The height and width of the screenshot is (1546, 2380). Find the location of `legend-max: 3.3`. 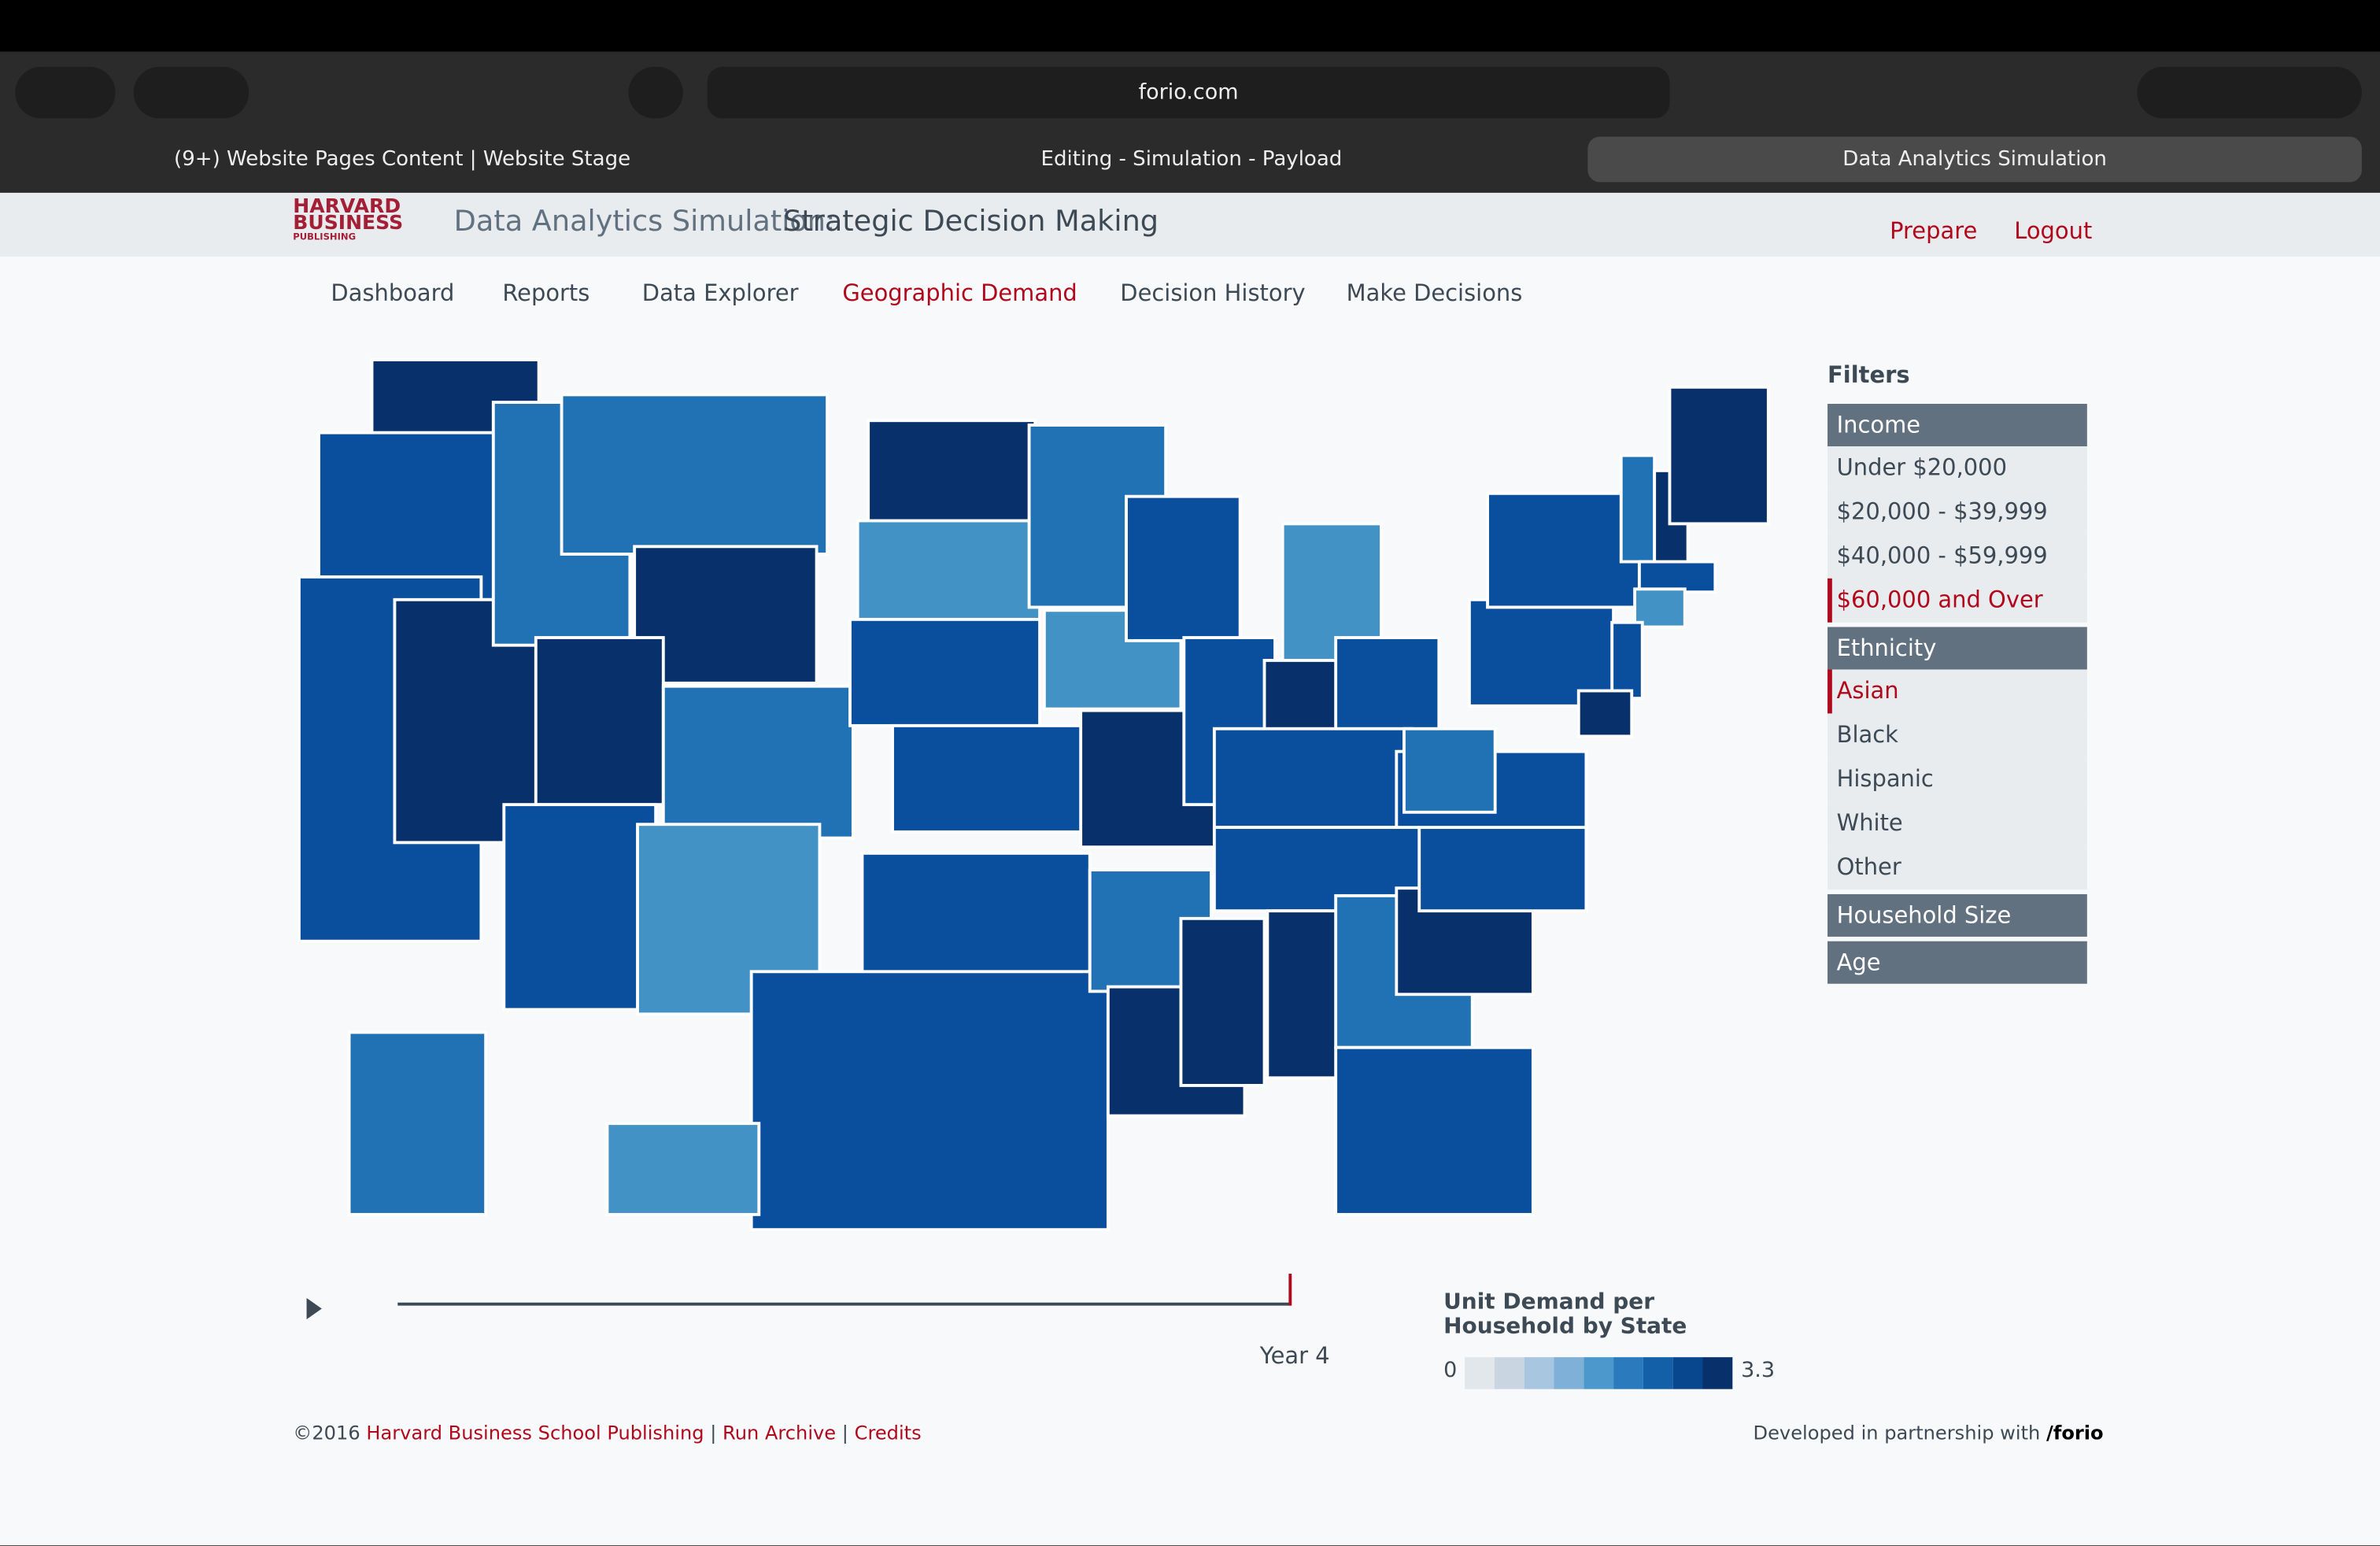

legend-max: 3.3 is located at coordinates (1758, 1371).